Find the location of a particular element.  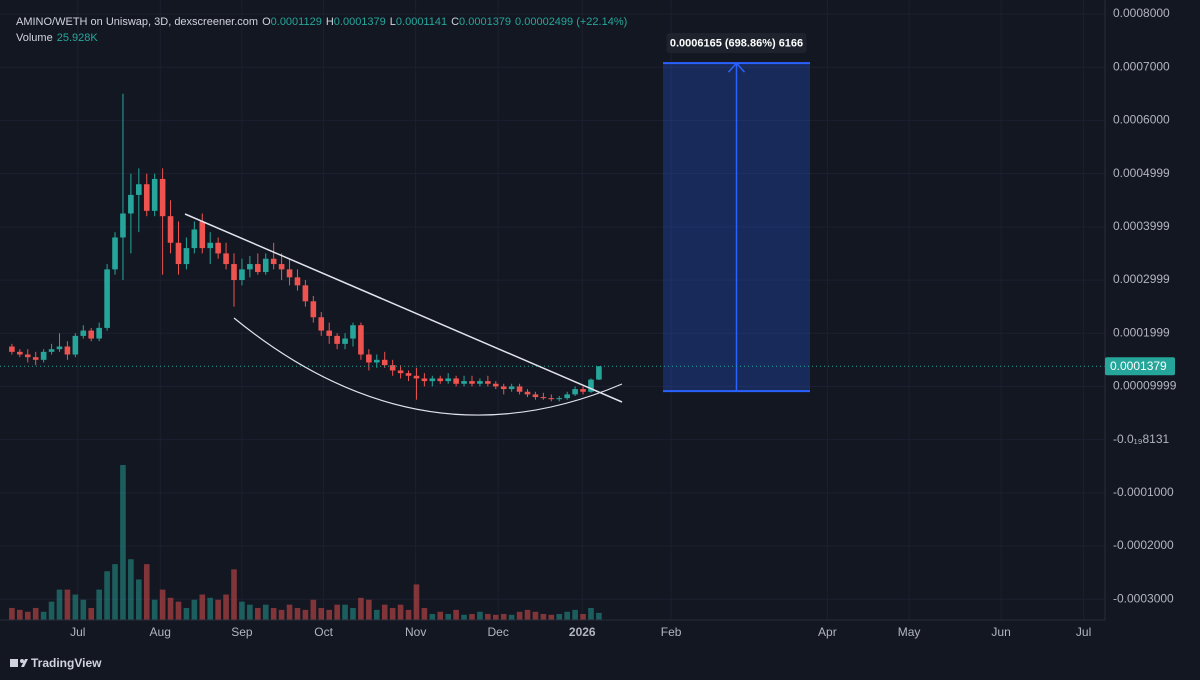

ohlc-value: 0.0001379 is located at coordinates (485, 22).